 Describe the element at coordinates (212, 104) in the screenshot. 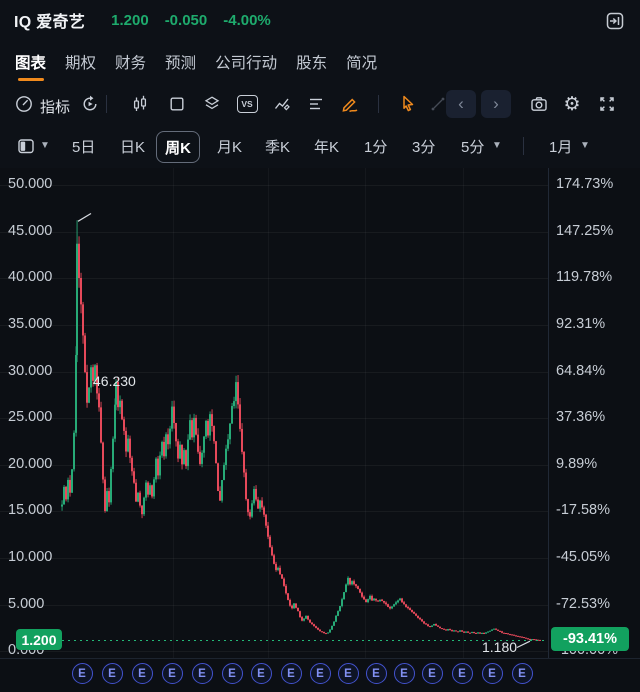

I see `layers-button` at that location.